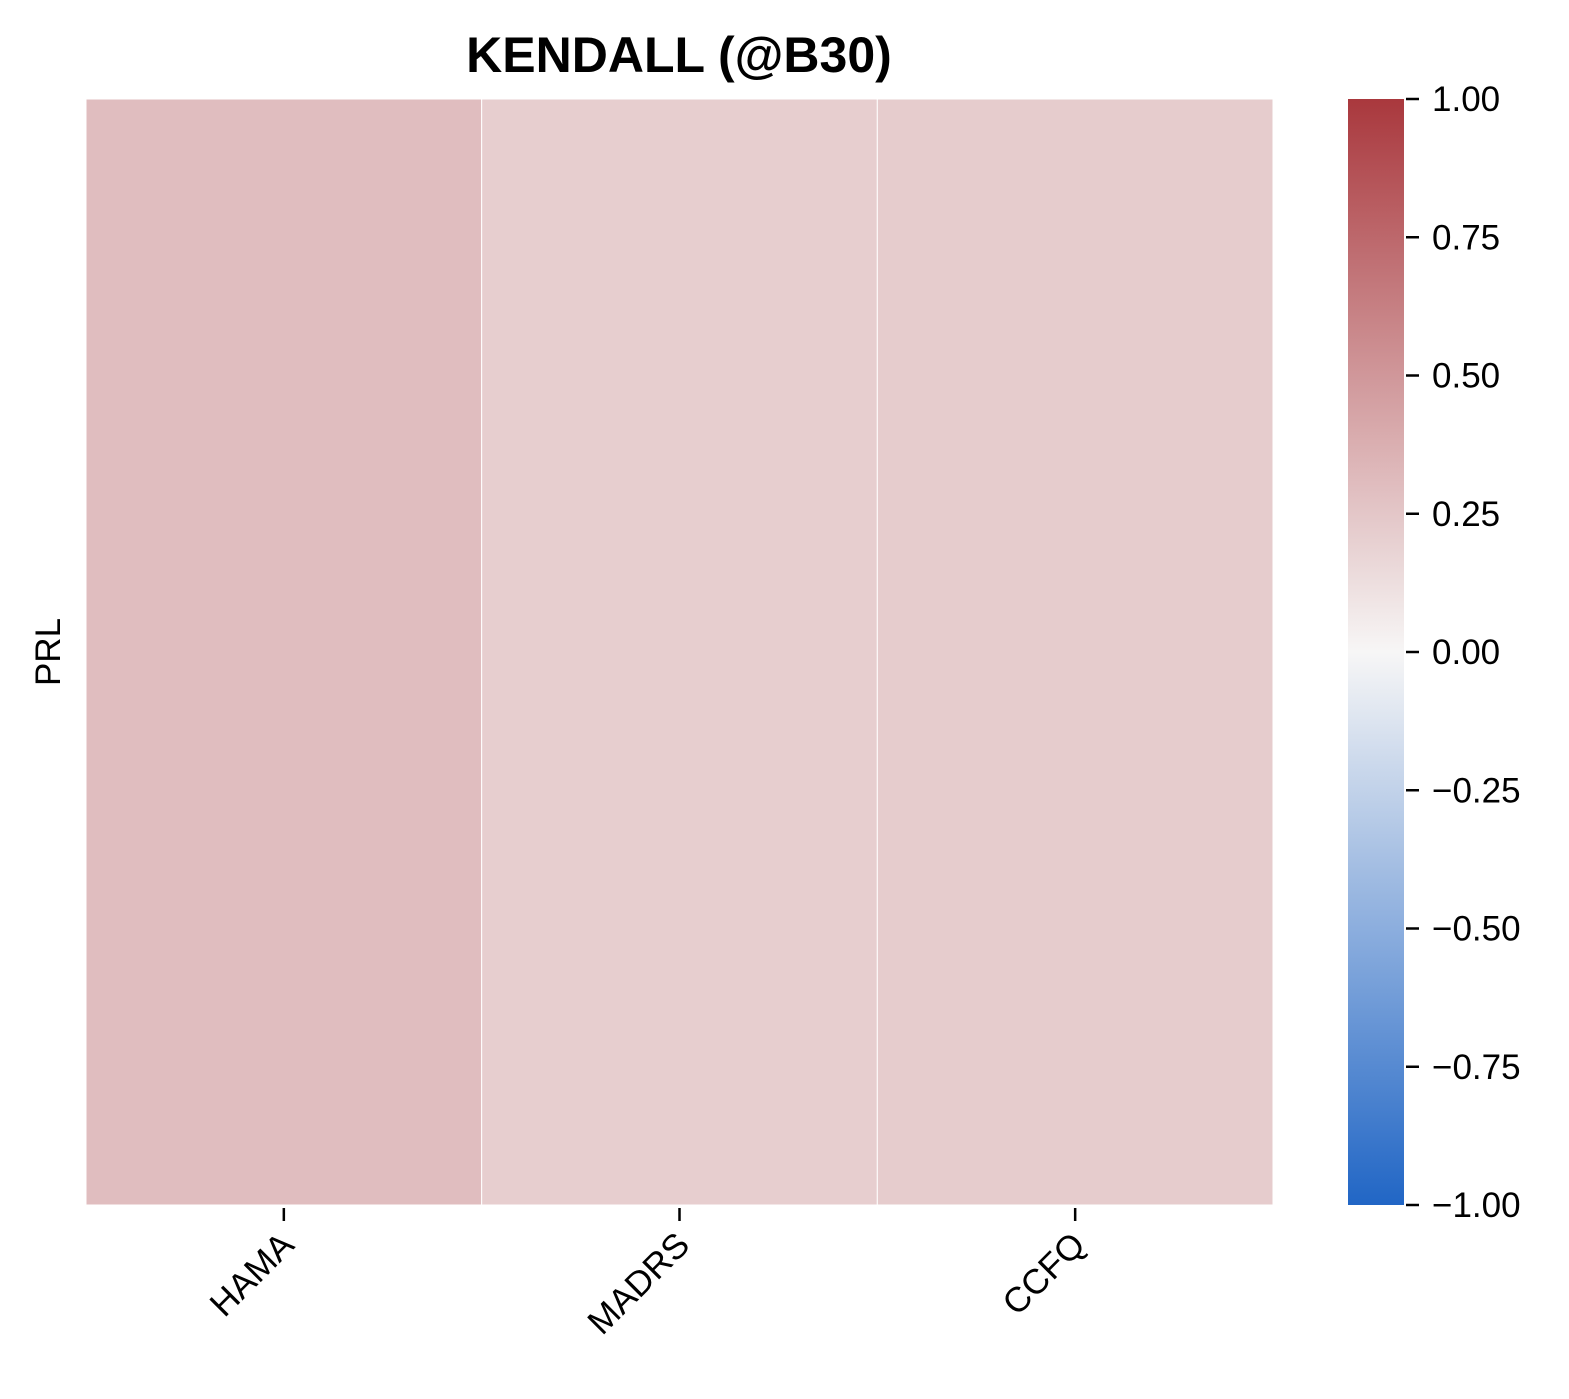 The height and width of the screenshot is (1399, 1569). What do you see at coordinates (48, 652) in the screenshot?
I see `row-label-prl: PRL` at bounding box center [48, 652].